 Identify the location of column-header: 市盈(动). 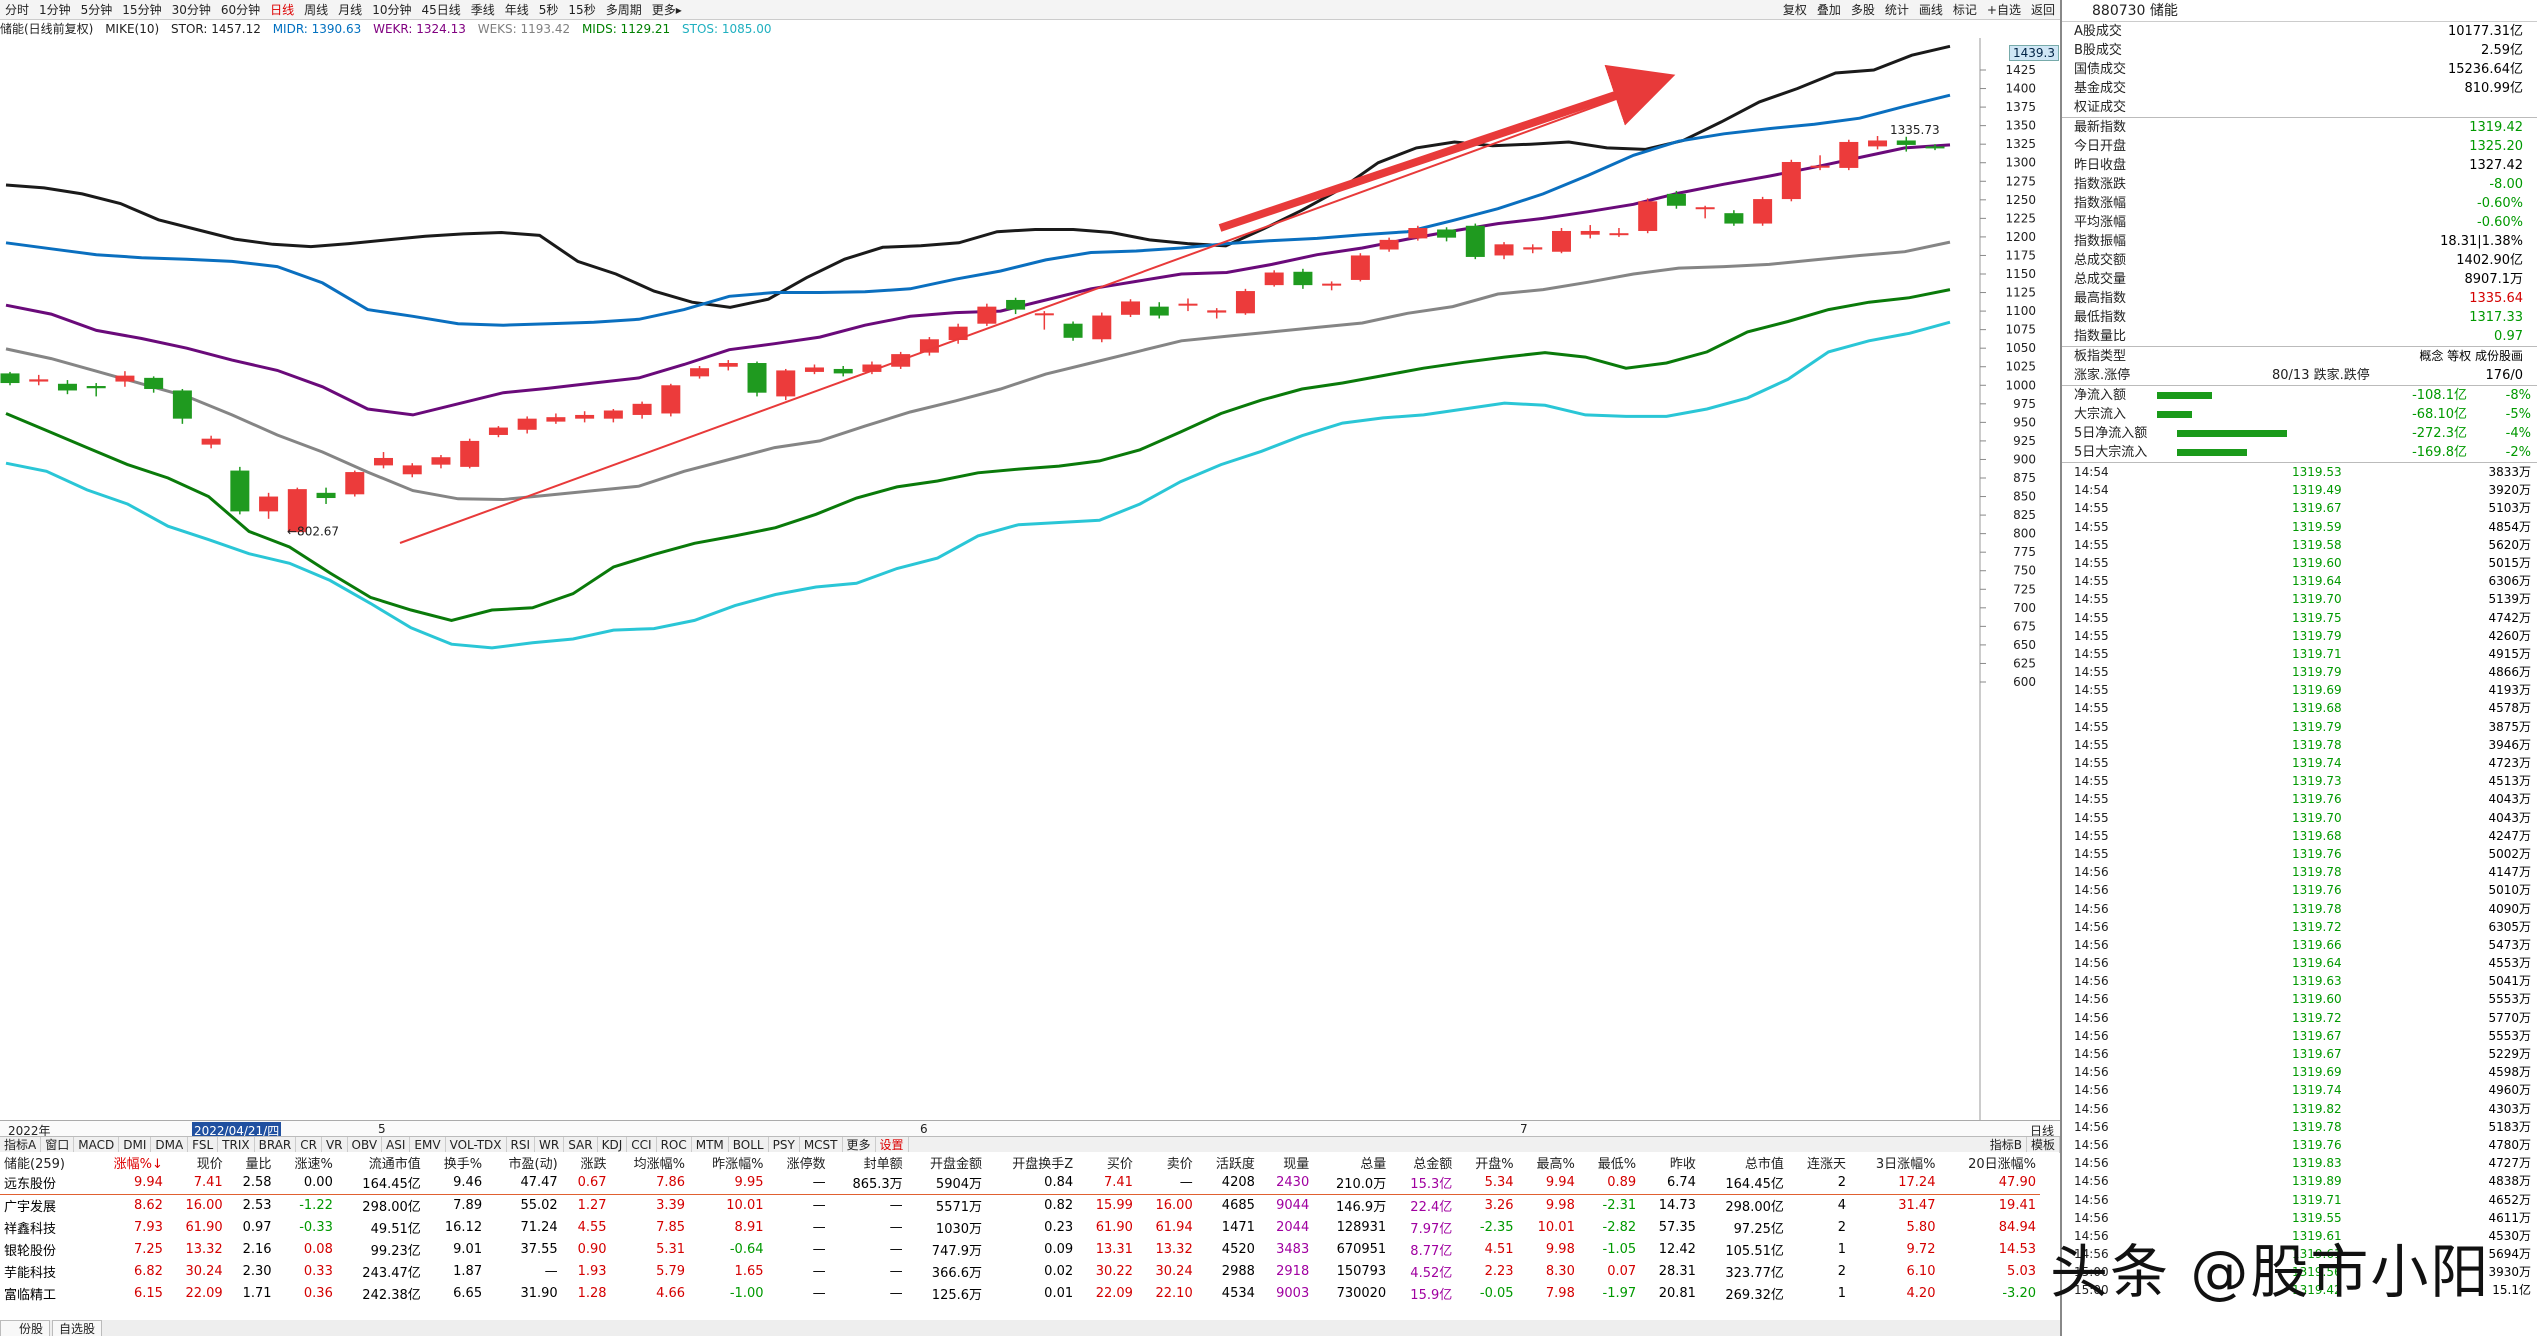
(524, 1162).